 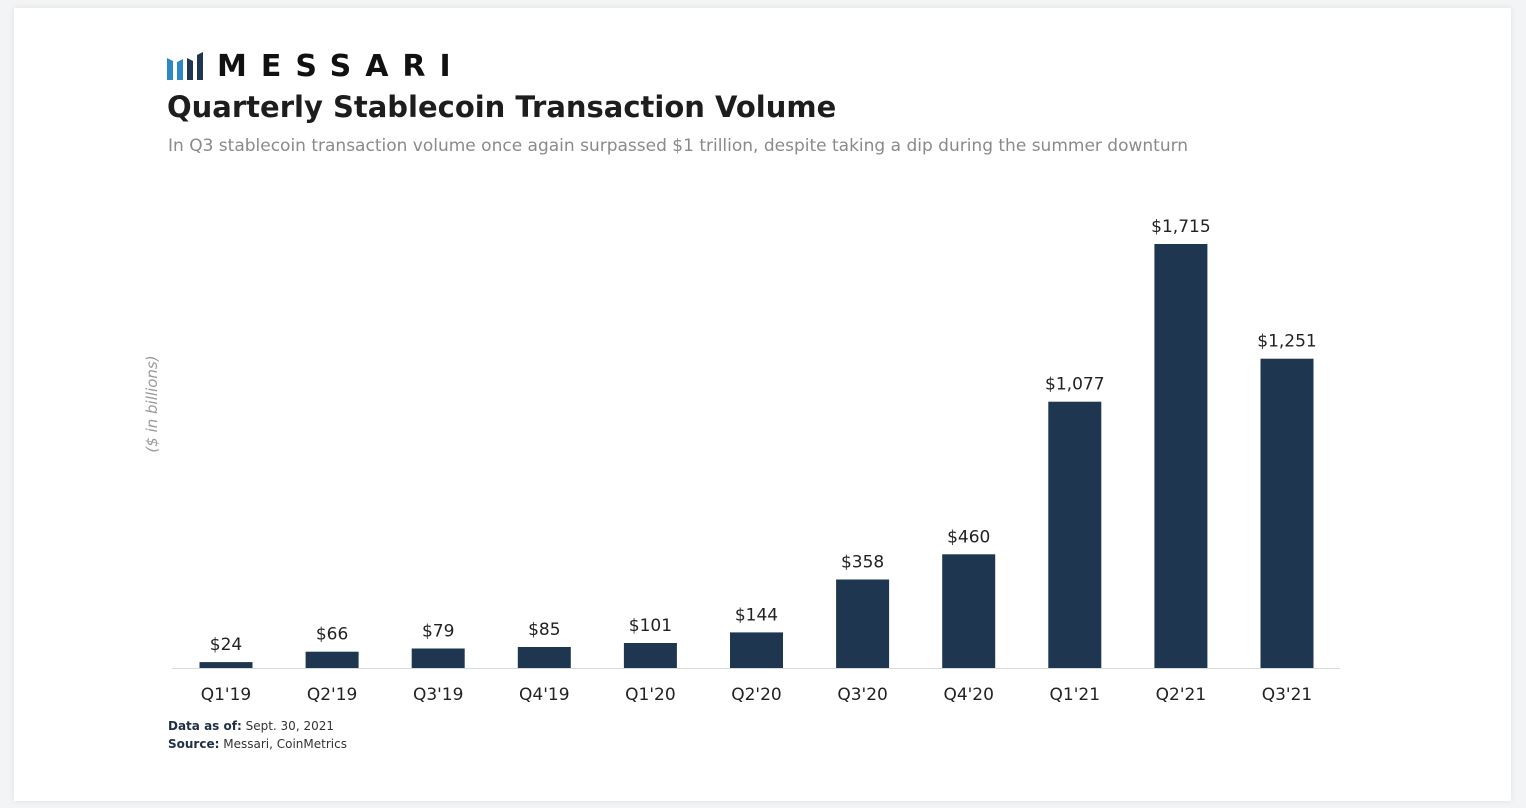 What do you see at coordinates (1074, 385) in the screenshot?
I see `data-label-8: $1,077` at bounding box center [1074, 385].